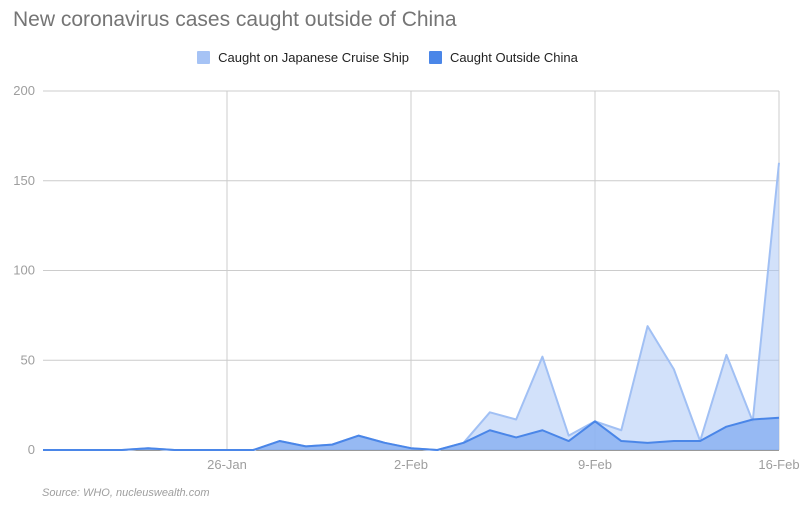  Describe the element at coordinates (503, 464) in the screenshot. I see `x-tick-labels: 26-Jan 2-Feb 9-Feb 16-Feb` at that location.